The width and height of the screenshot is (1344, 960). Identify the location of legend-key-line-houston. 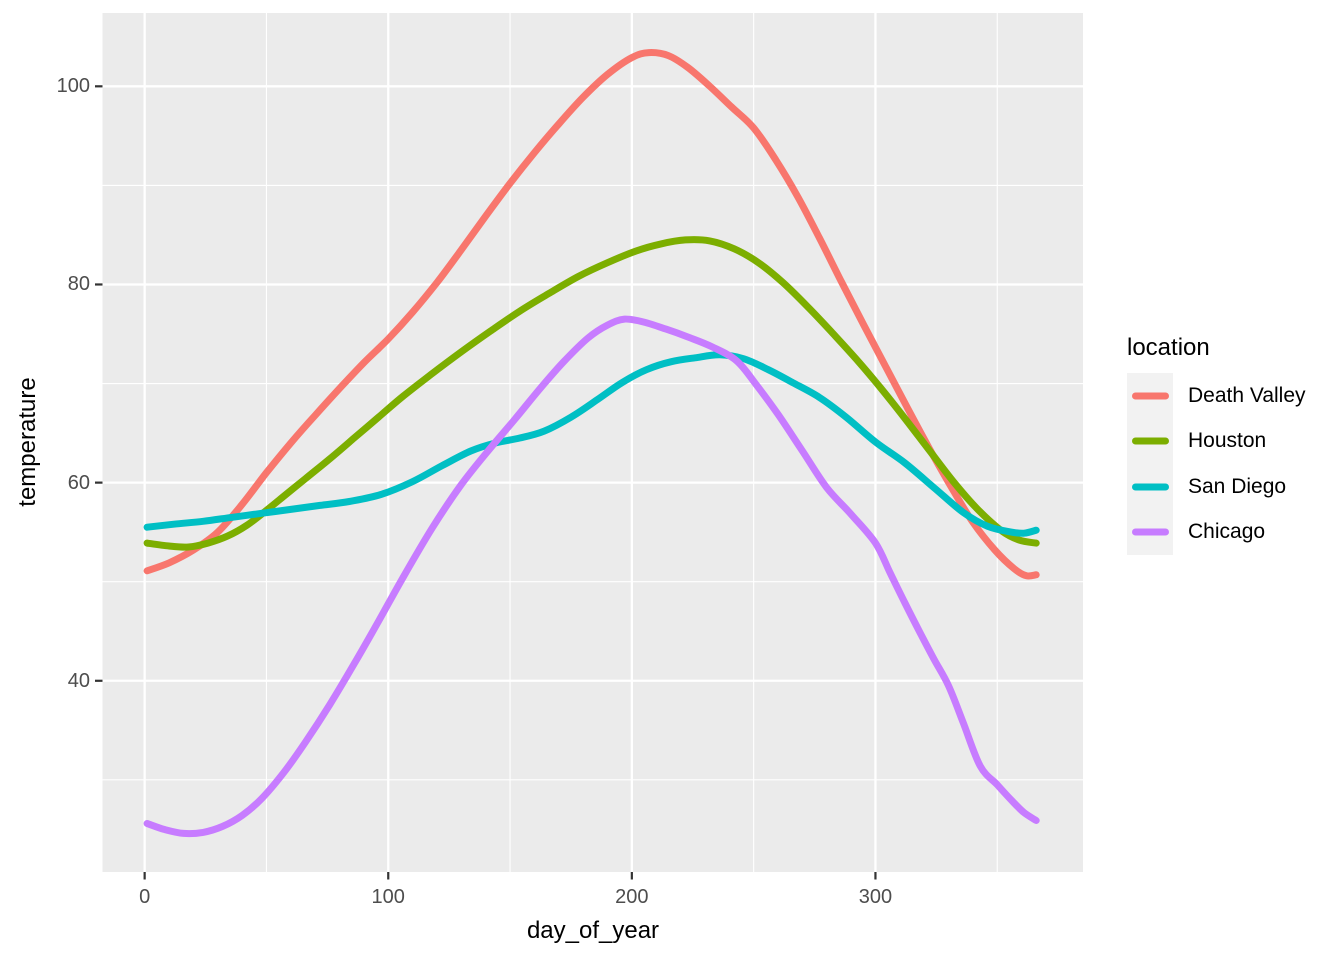
(1150, 441).